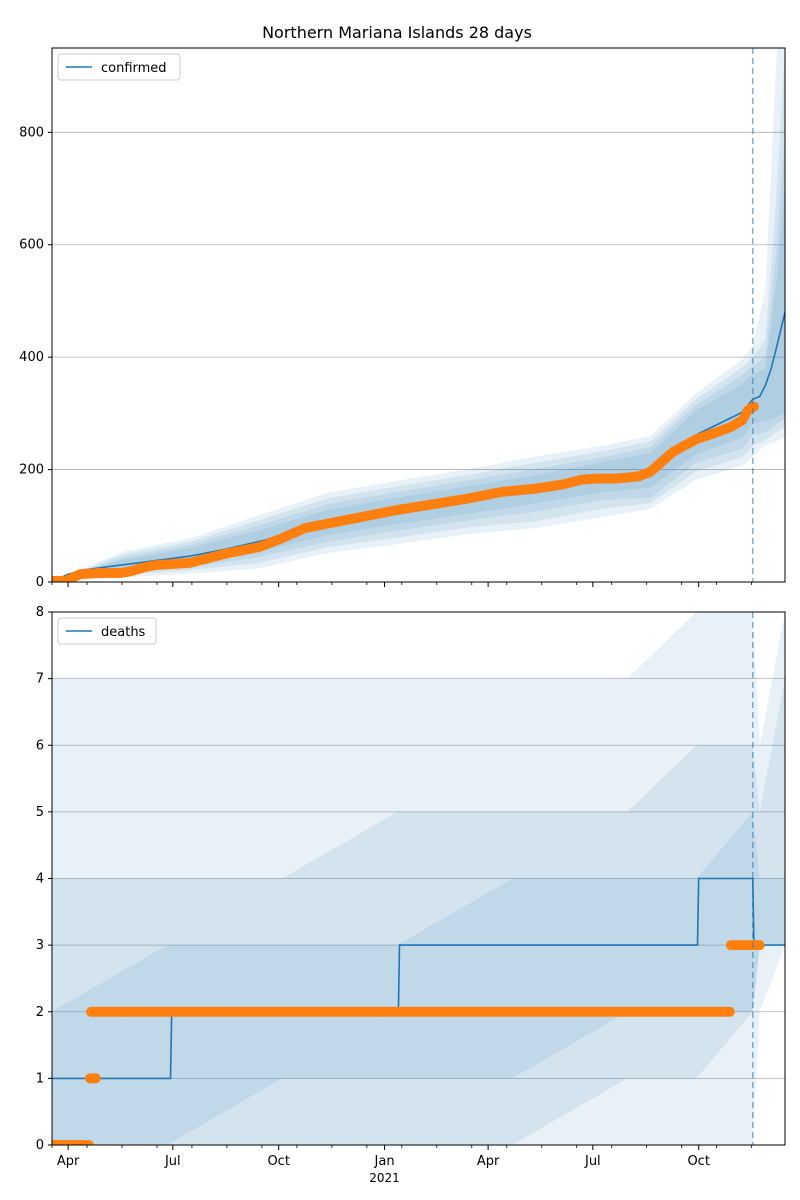 This screenshot has width=800, height=1200. What do you see at coordinates (40, 1012) in the screenshot?
I see `deaths-y-tick-label: 2` at bounding box center [40, 1012].